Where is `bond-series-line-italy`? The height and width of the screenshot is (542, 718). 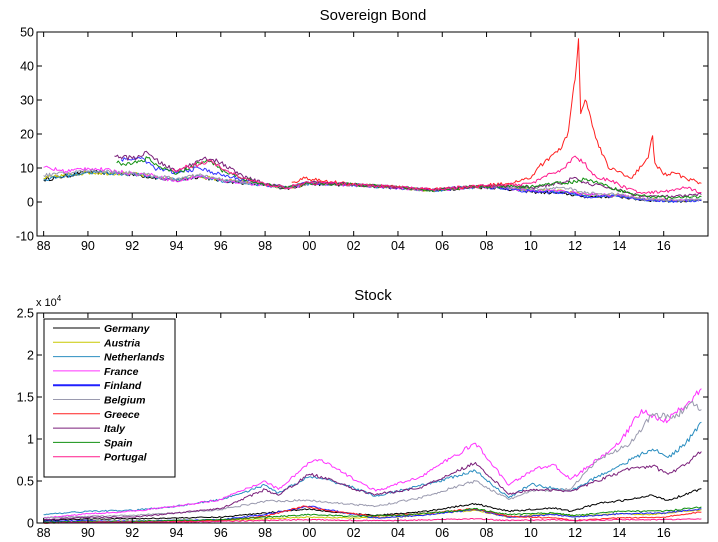
bond-series-line-italy is located at coordinates (408, 174).